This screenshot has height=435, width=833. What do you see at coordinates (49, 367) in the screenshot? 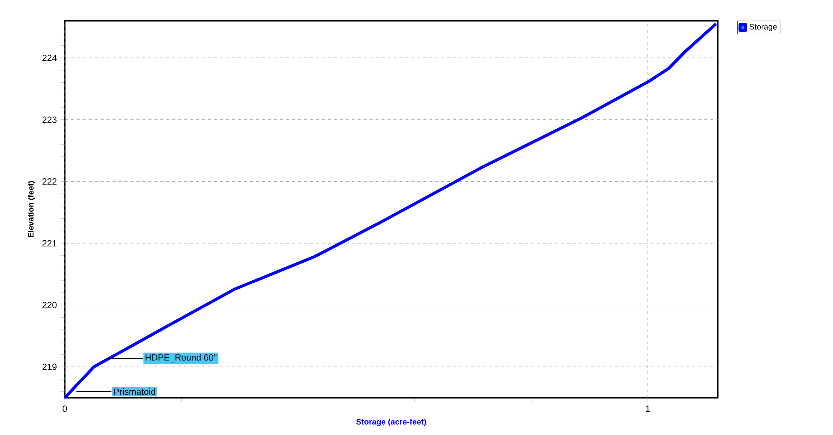
I see `y-tick-label: 219` at bounding box center [49, 367].